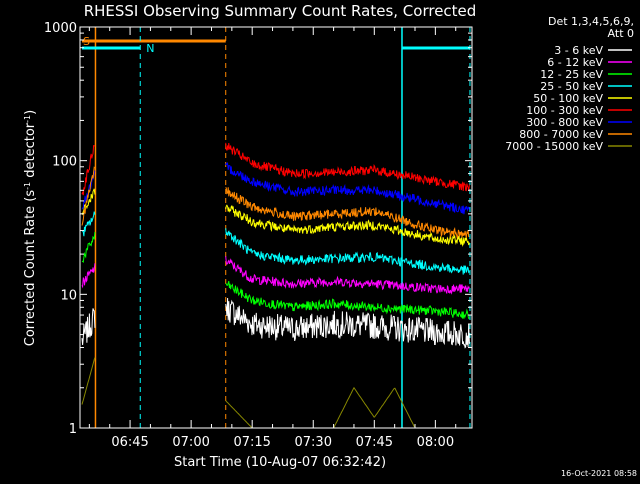  Describe the element at coordinates (591, 21) in the screenshot. I see `legend-header-1: Det 1,3,4,5,6,9,` at that location.